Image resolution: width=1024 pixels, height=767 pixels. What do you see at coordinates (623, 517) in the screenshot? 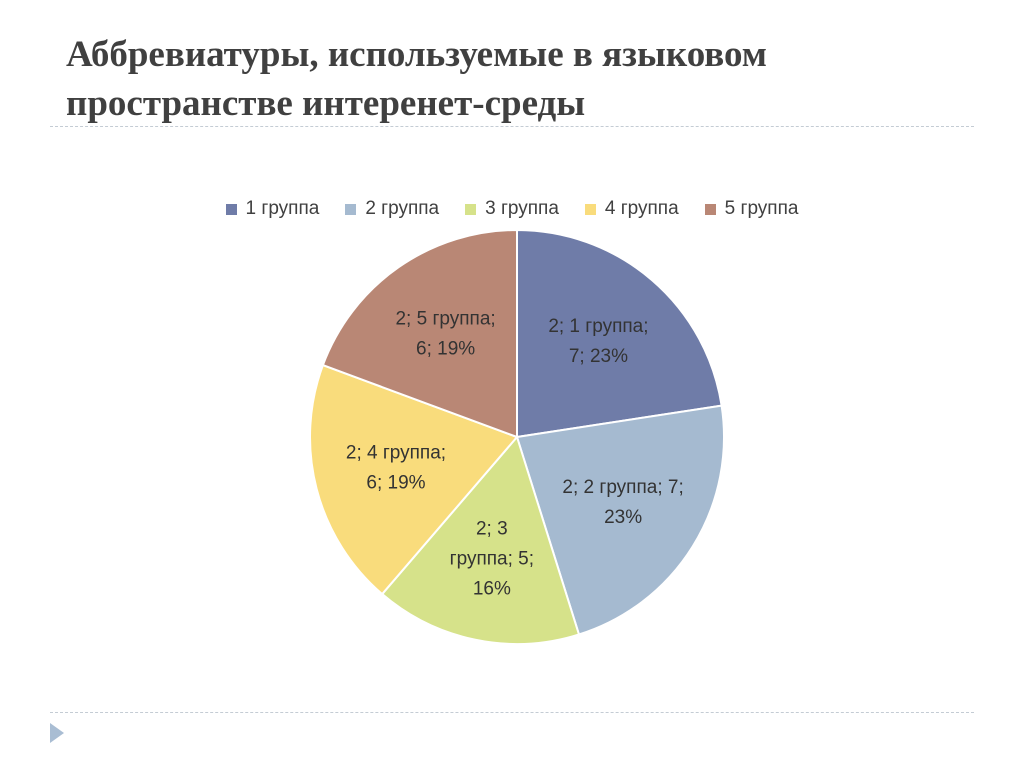
I see `slice-2-label-line-2: 23%` at bounding box center [623, 517].